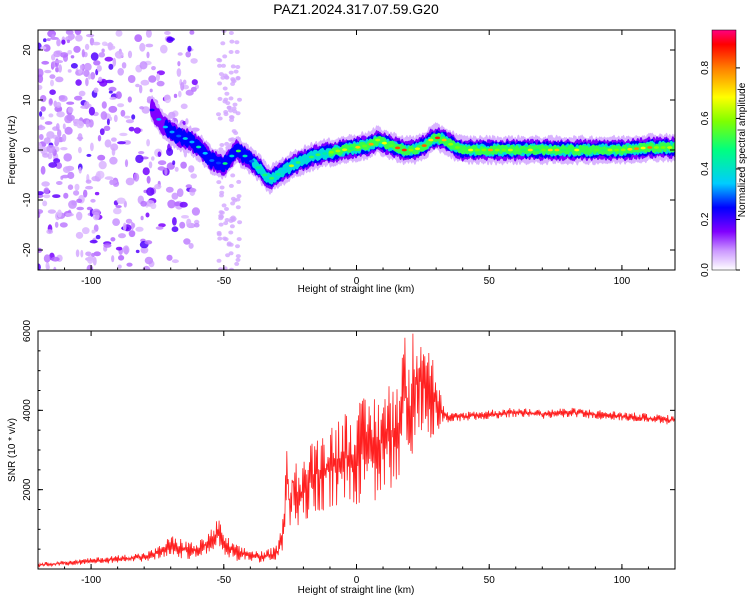  Describe the element at coordinates (705, 68) in the screenshot. I see `colorbar-tick-label: 0.8` at that location.